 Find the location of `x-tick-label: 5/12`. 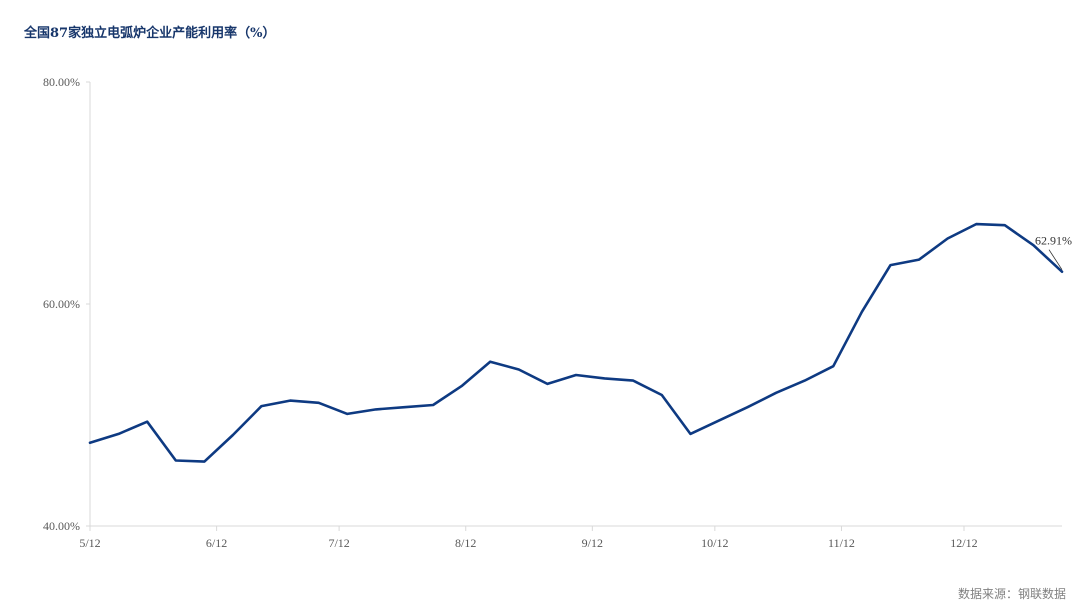

x-tick-label: 5/12 is located at coordinates (89, 543).